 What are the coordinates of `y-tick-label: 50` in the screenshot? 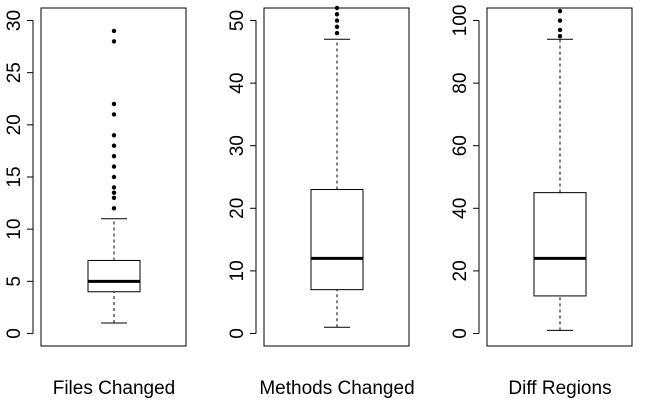 It's located at (237, 20).